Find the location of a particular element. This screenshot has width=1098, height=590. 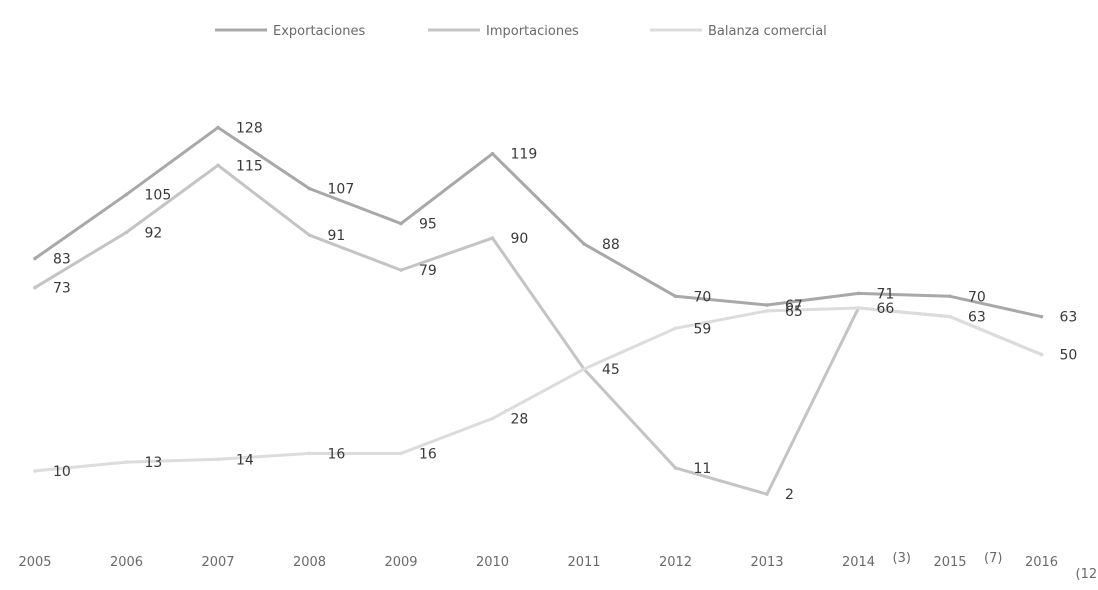

x-tick-label: 2015 is located at coordinates (949, 562).